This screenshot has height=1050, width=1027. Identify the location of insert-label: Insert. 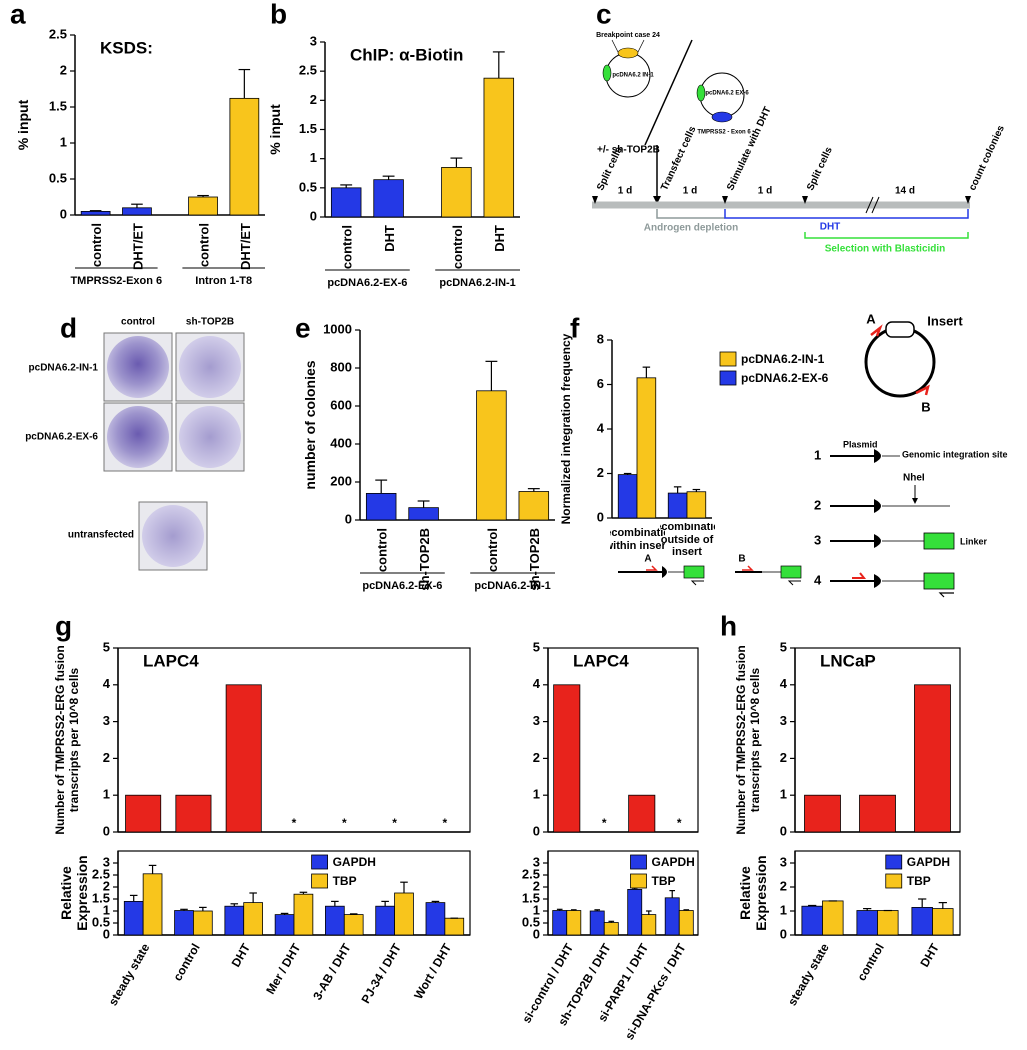
(945, 320).